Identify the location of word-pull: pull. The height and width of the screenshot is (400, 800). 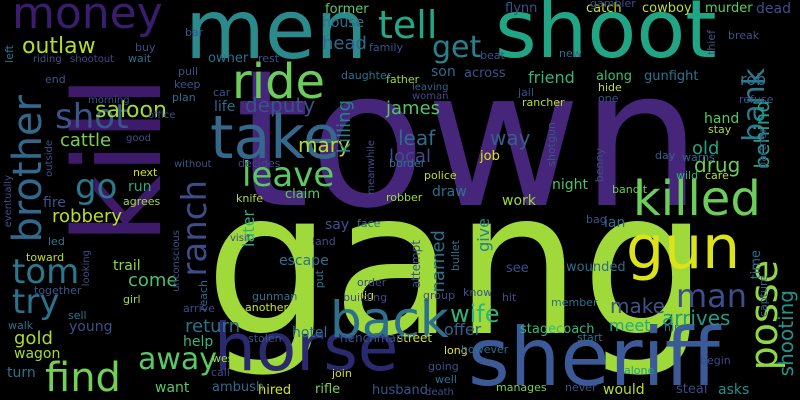
(188, 71).